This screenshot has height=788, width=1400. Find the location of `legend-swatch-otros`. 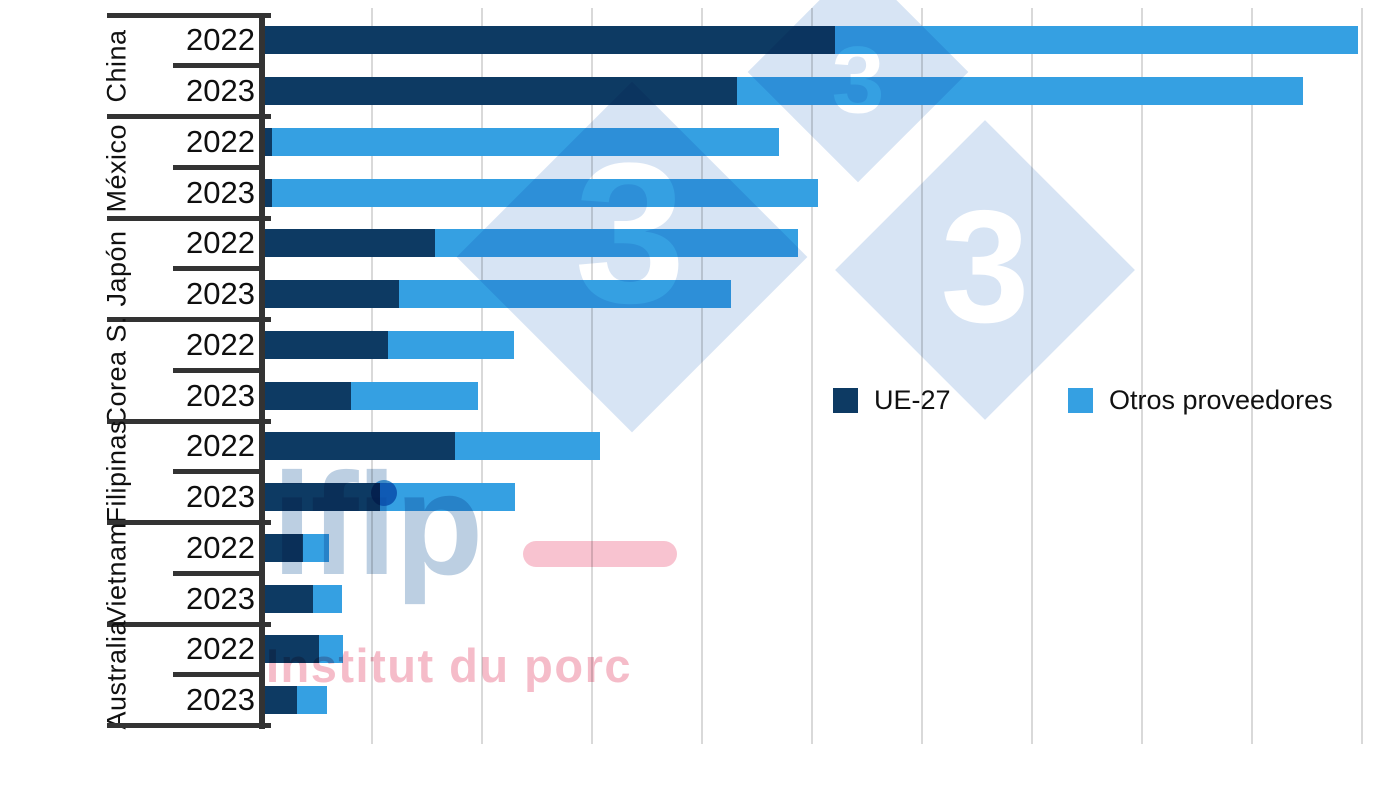

legend-swatch-otros is located at coordinates (1080, 400).